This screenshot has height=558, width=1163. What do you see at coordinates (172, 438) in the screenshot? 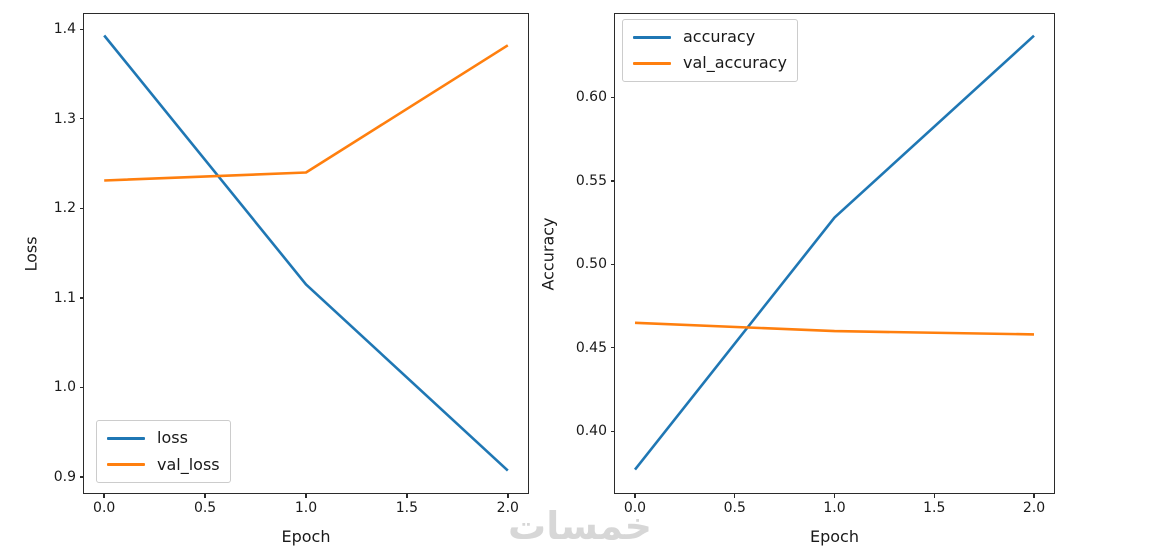
I see `legend-label: loss` at bounding box center [172, 438].